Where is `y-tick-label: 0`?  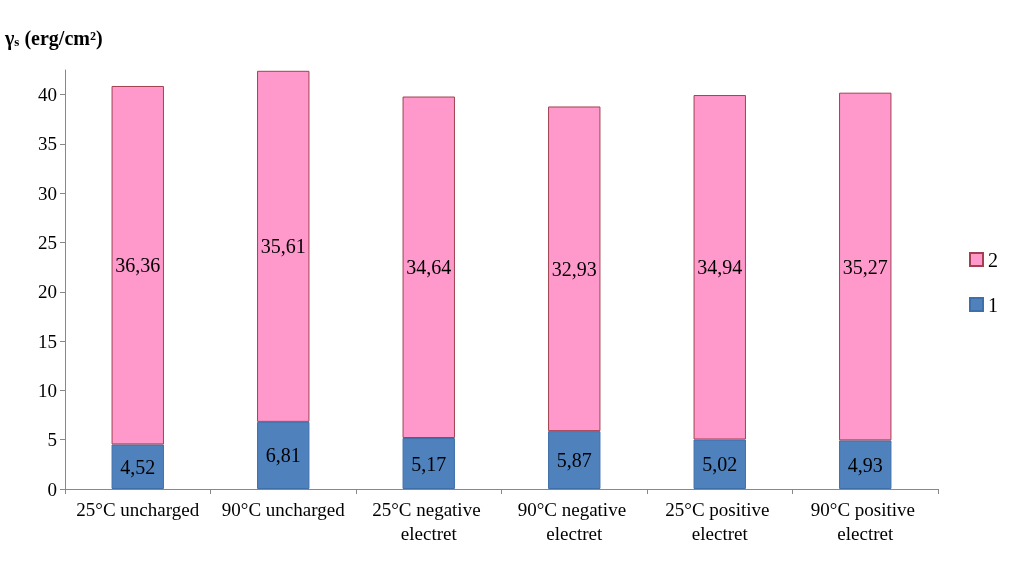 y-tick-label: 0 is located at coordinates (52, 489).